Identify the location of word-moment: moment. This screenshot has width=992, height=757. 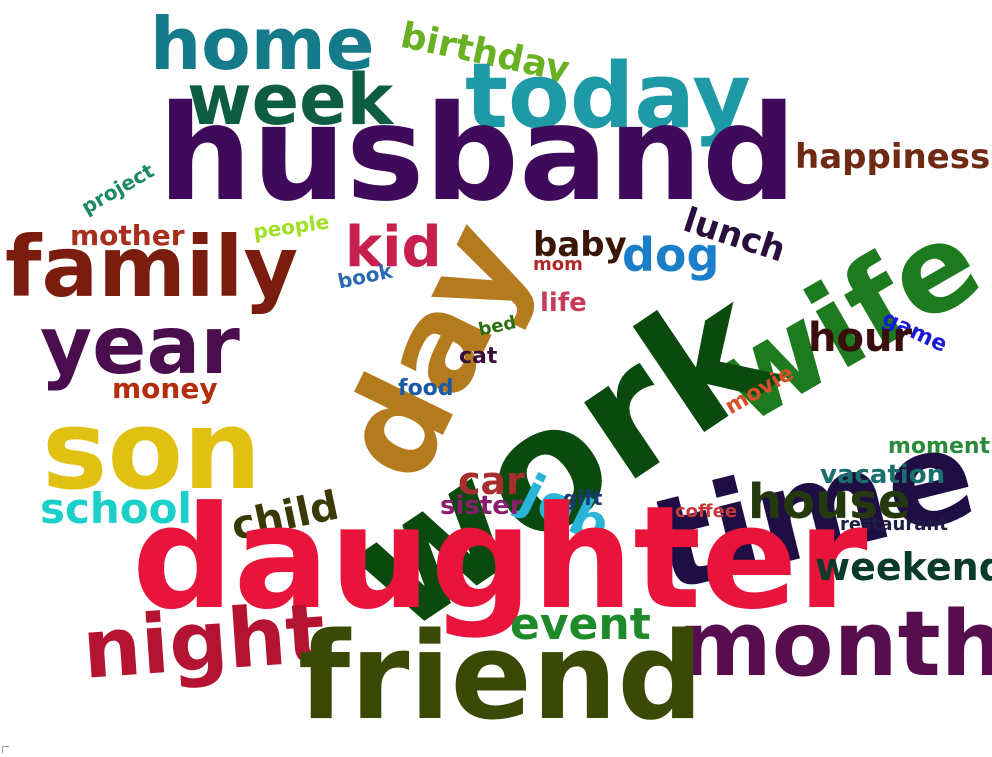
(939, 446).